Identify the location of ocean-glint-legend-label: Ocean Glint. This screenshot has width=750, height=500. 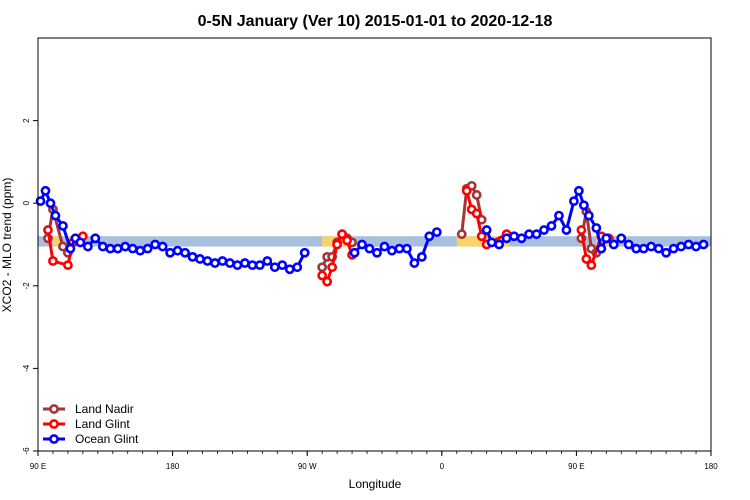
(107, 439).